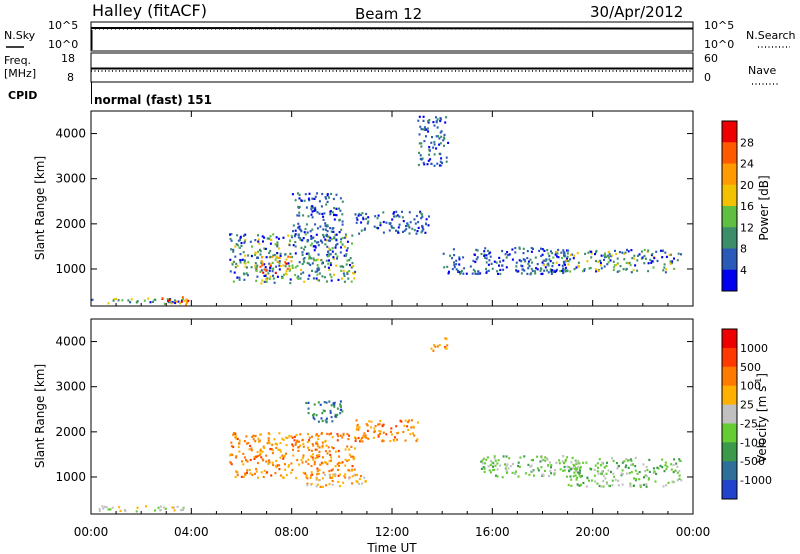 This screenshot has width=800, height=554. I want to click on date-title: 30/Apr/2012, so click(636, 12).